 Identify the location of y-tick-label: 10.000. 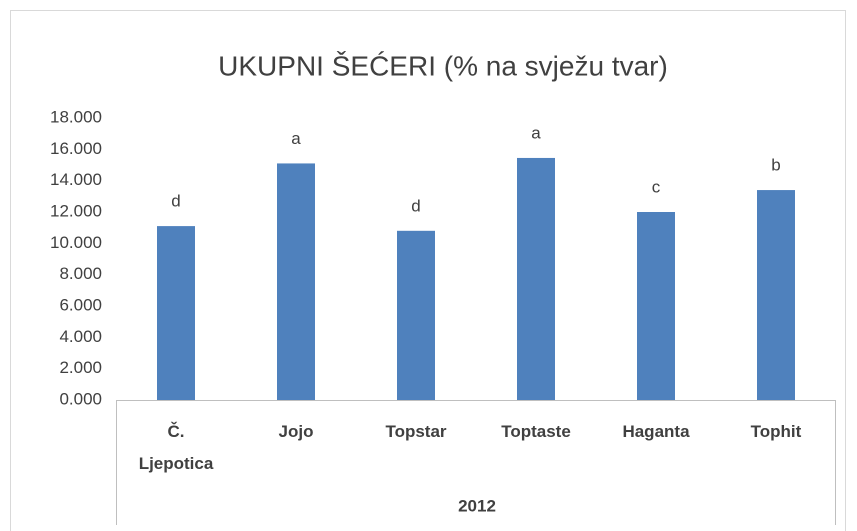
(76, 242).